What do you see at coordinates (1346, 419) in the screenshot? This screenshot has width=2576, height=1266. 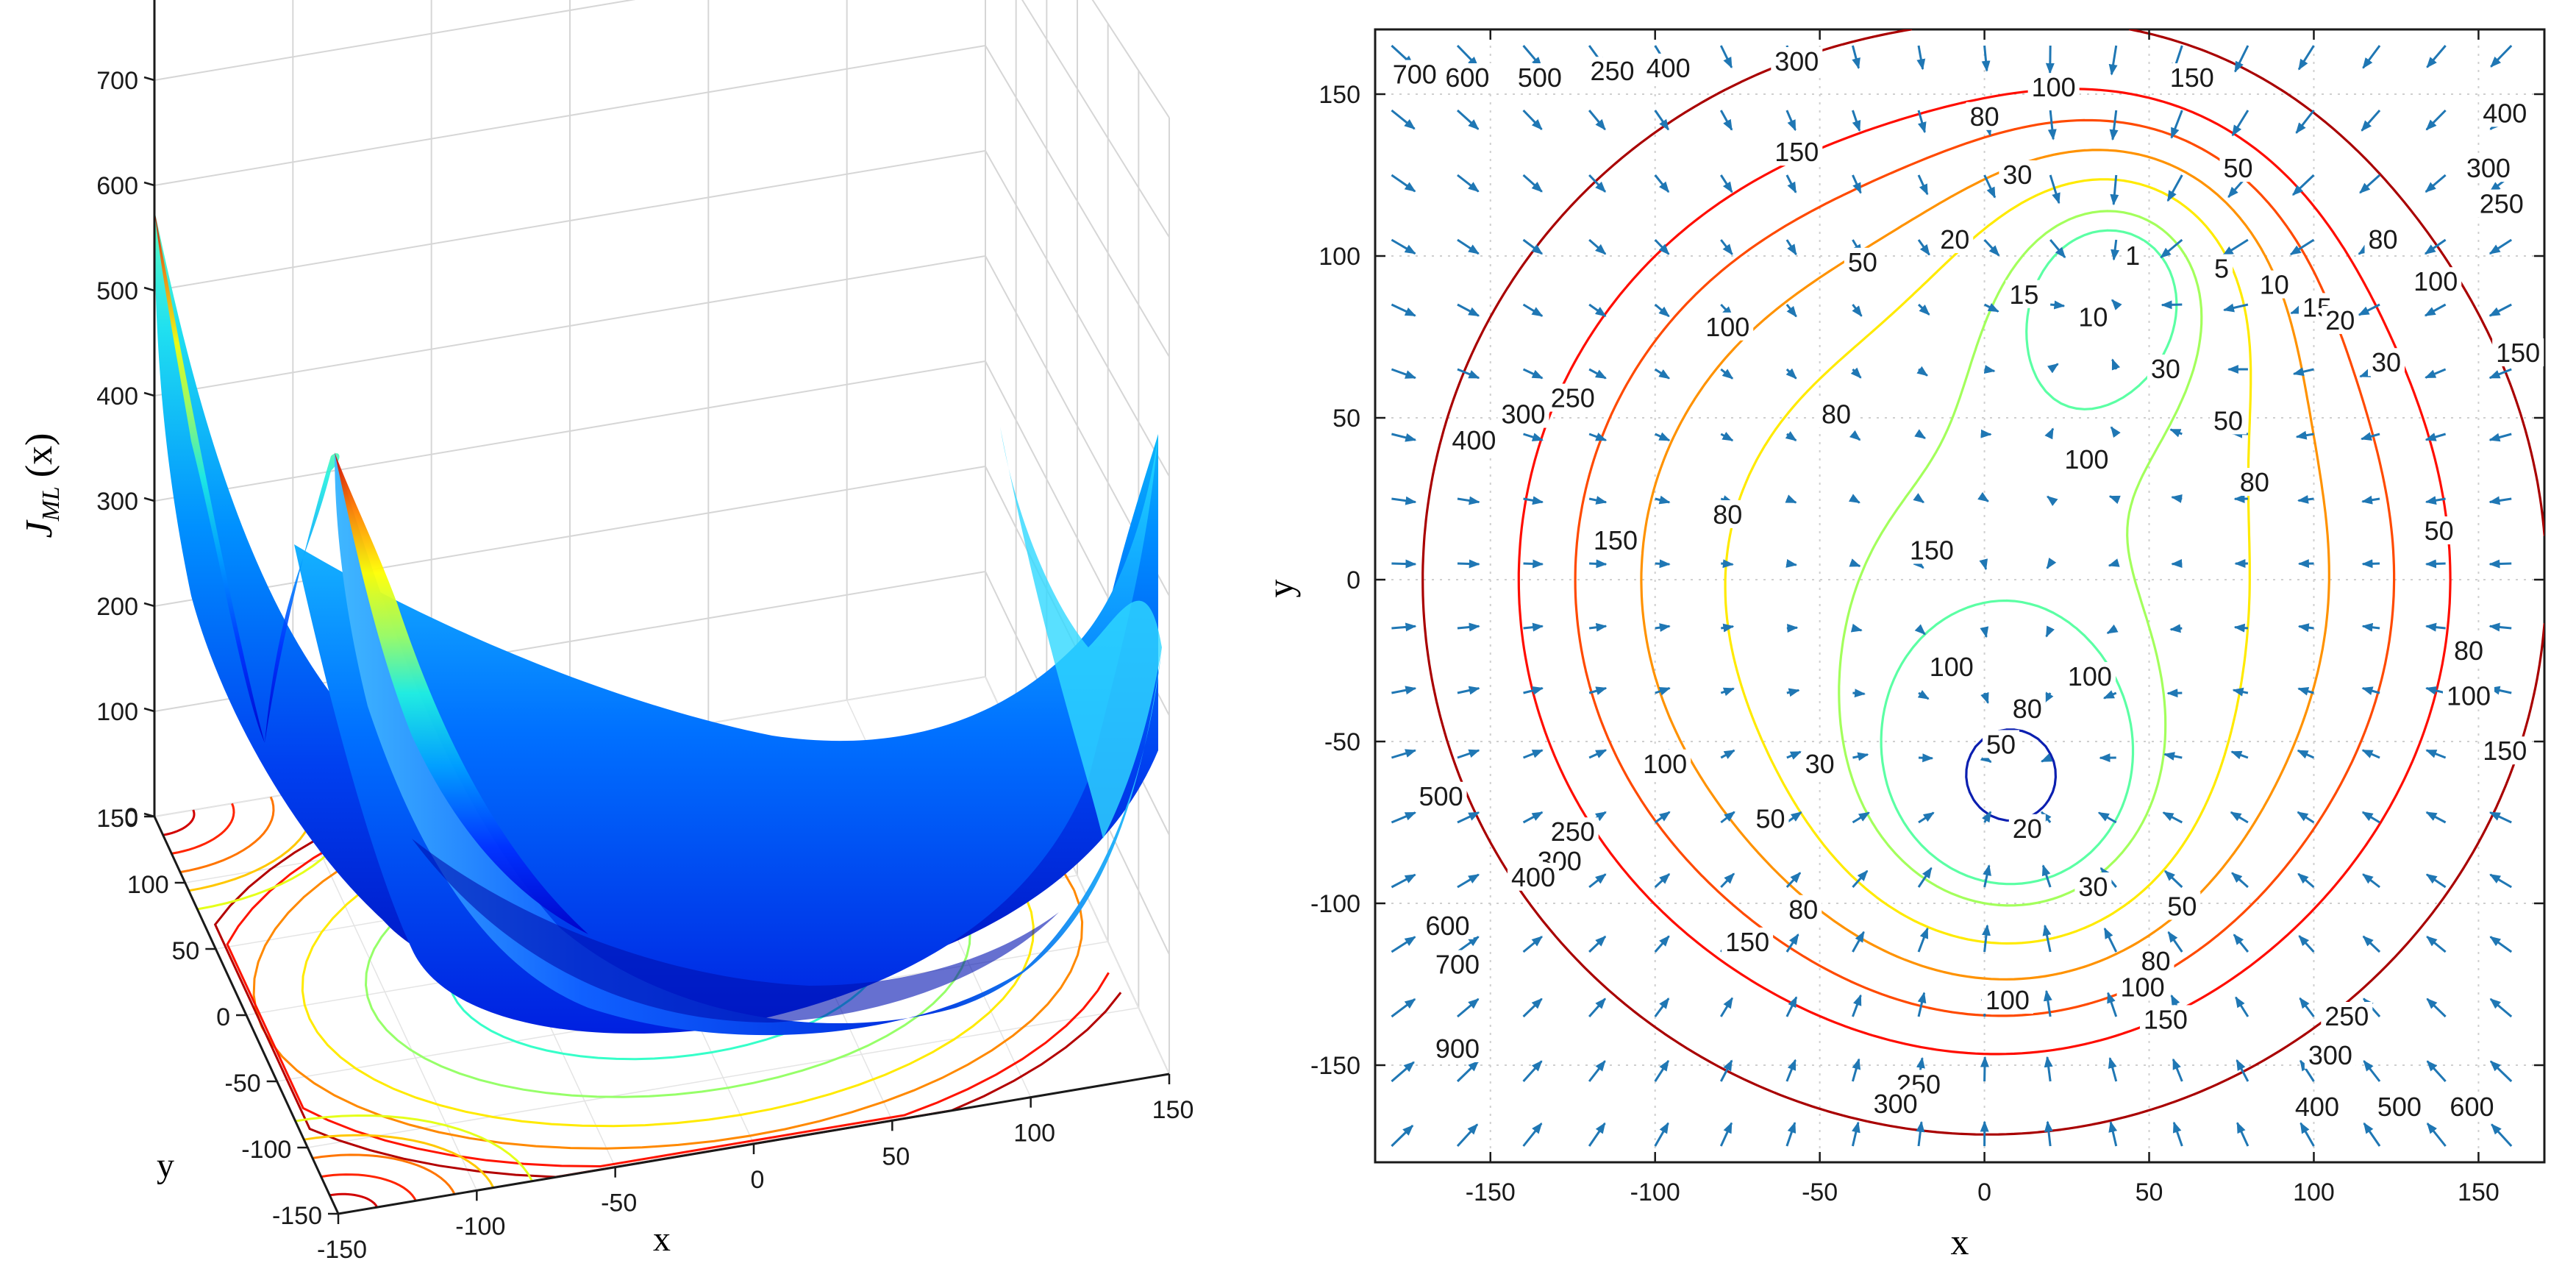 I see `y-tick-label: 50` at bounding box center [1346, 419].